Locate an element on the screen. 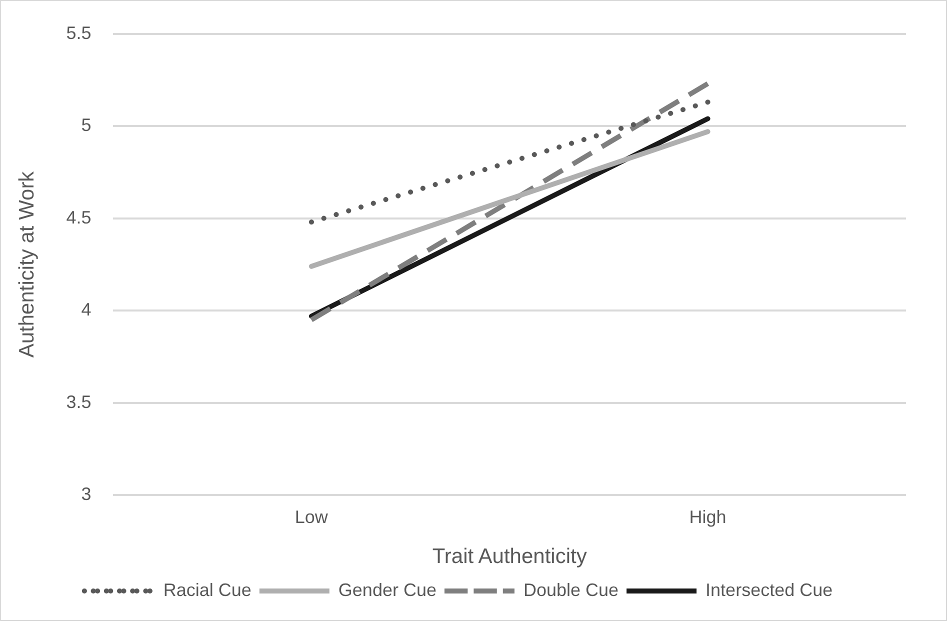 This screenshot has width=949, height=623. y-tick-label: 3.5 is located at coordinates (79, 402).